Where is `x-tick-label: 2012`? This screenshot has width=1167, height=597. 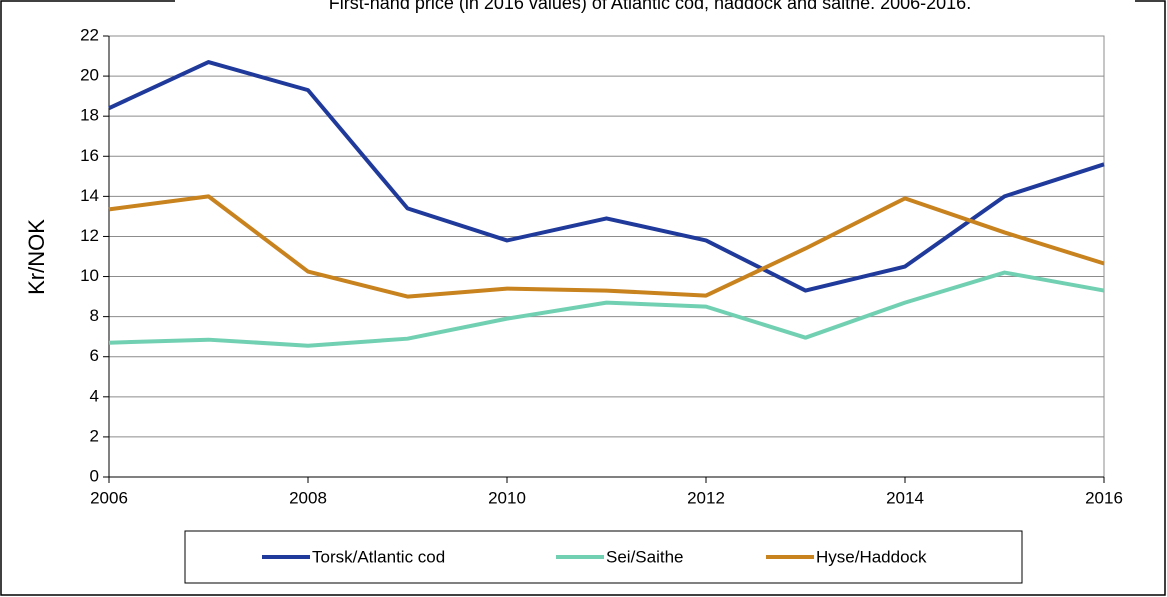 x-tick-label: 2012 is located at coordinates (706, 497).